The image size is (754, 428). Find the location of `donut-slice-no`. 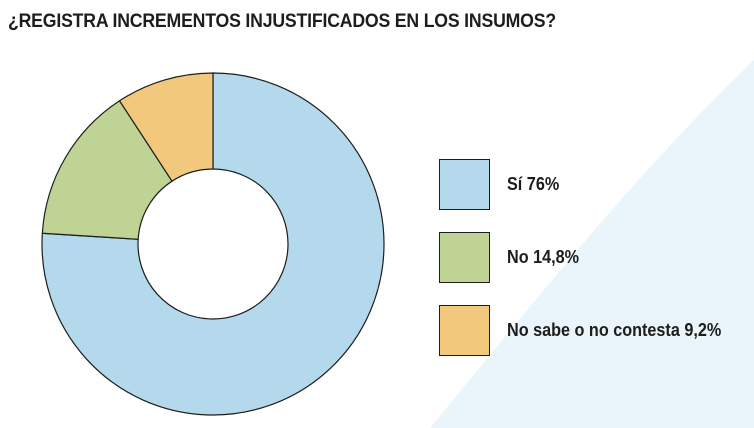

donut-slice-no is located at coordinates (107, 169).